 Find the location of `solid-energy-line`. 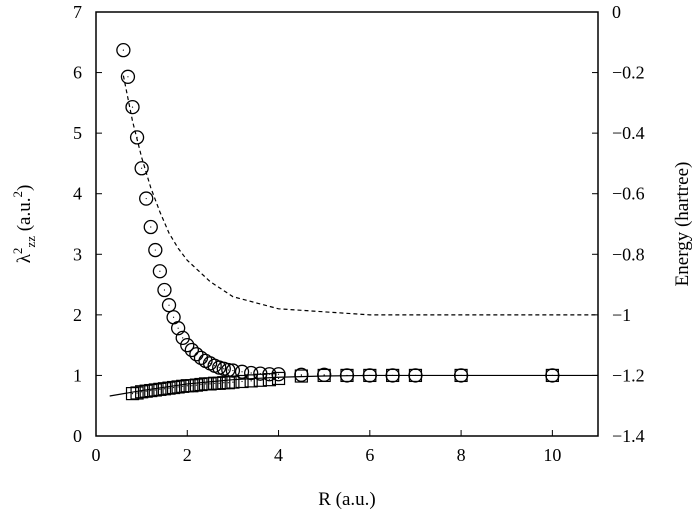

solid-energy-line is located at coordinates (353, 385).